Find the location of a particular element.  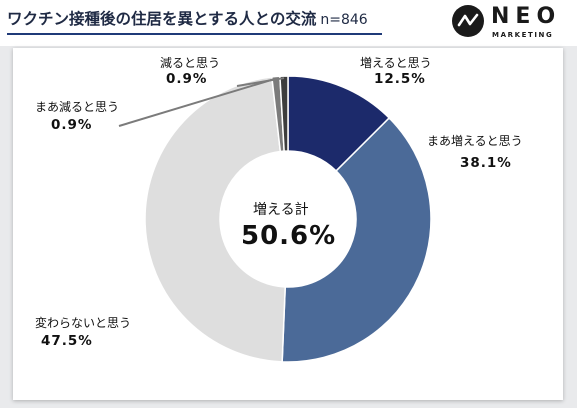

title-text: ワクチン接種後の住居を異とする人との交流 is located at coordinates (162, 19).